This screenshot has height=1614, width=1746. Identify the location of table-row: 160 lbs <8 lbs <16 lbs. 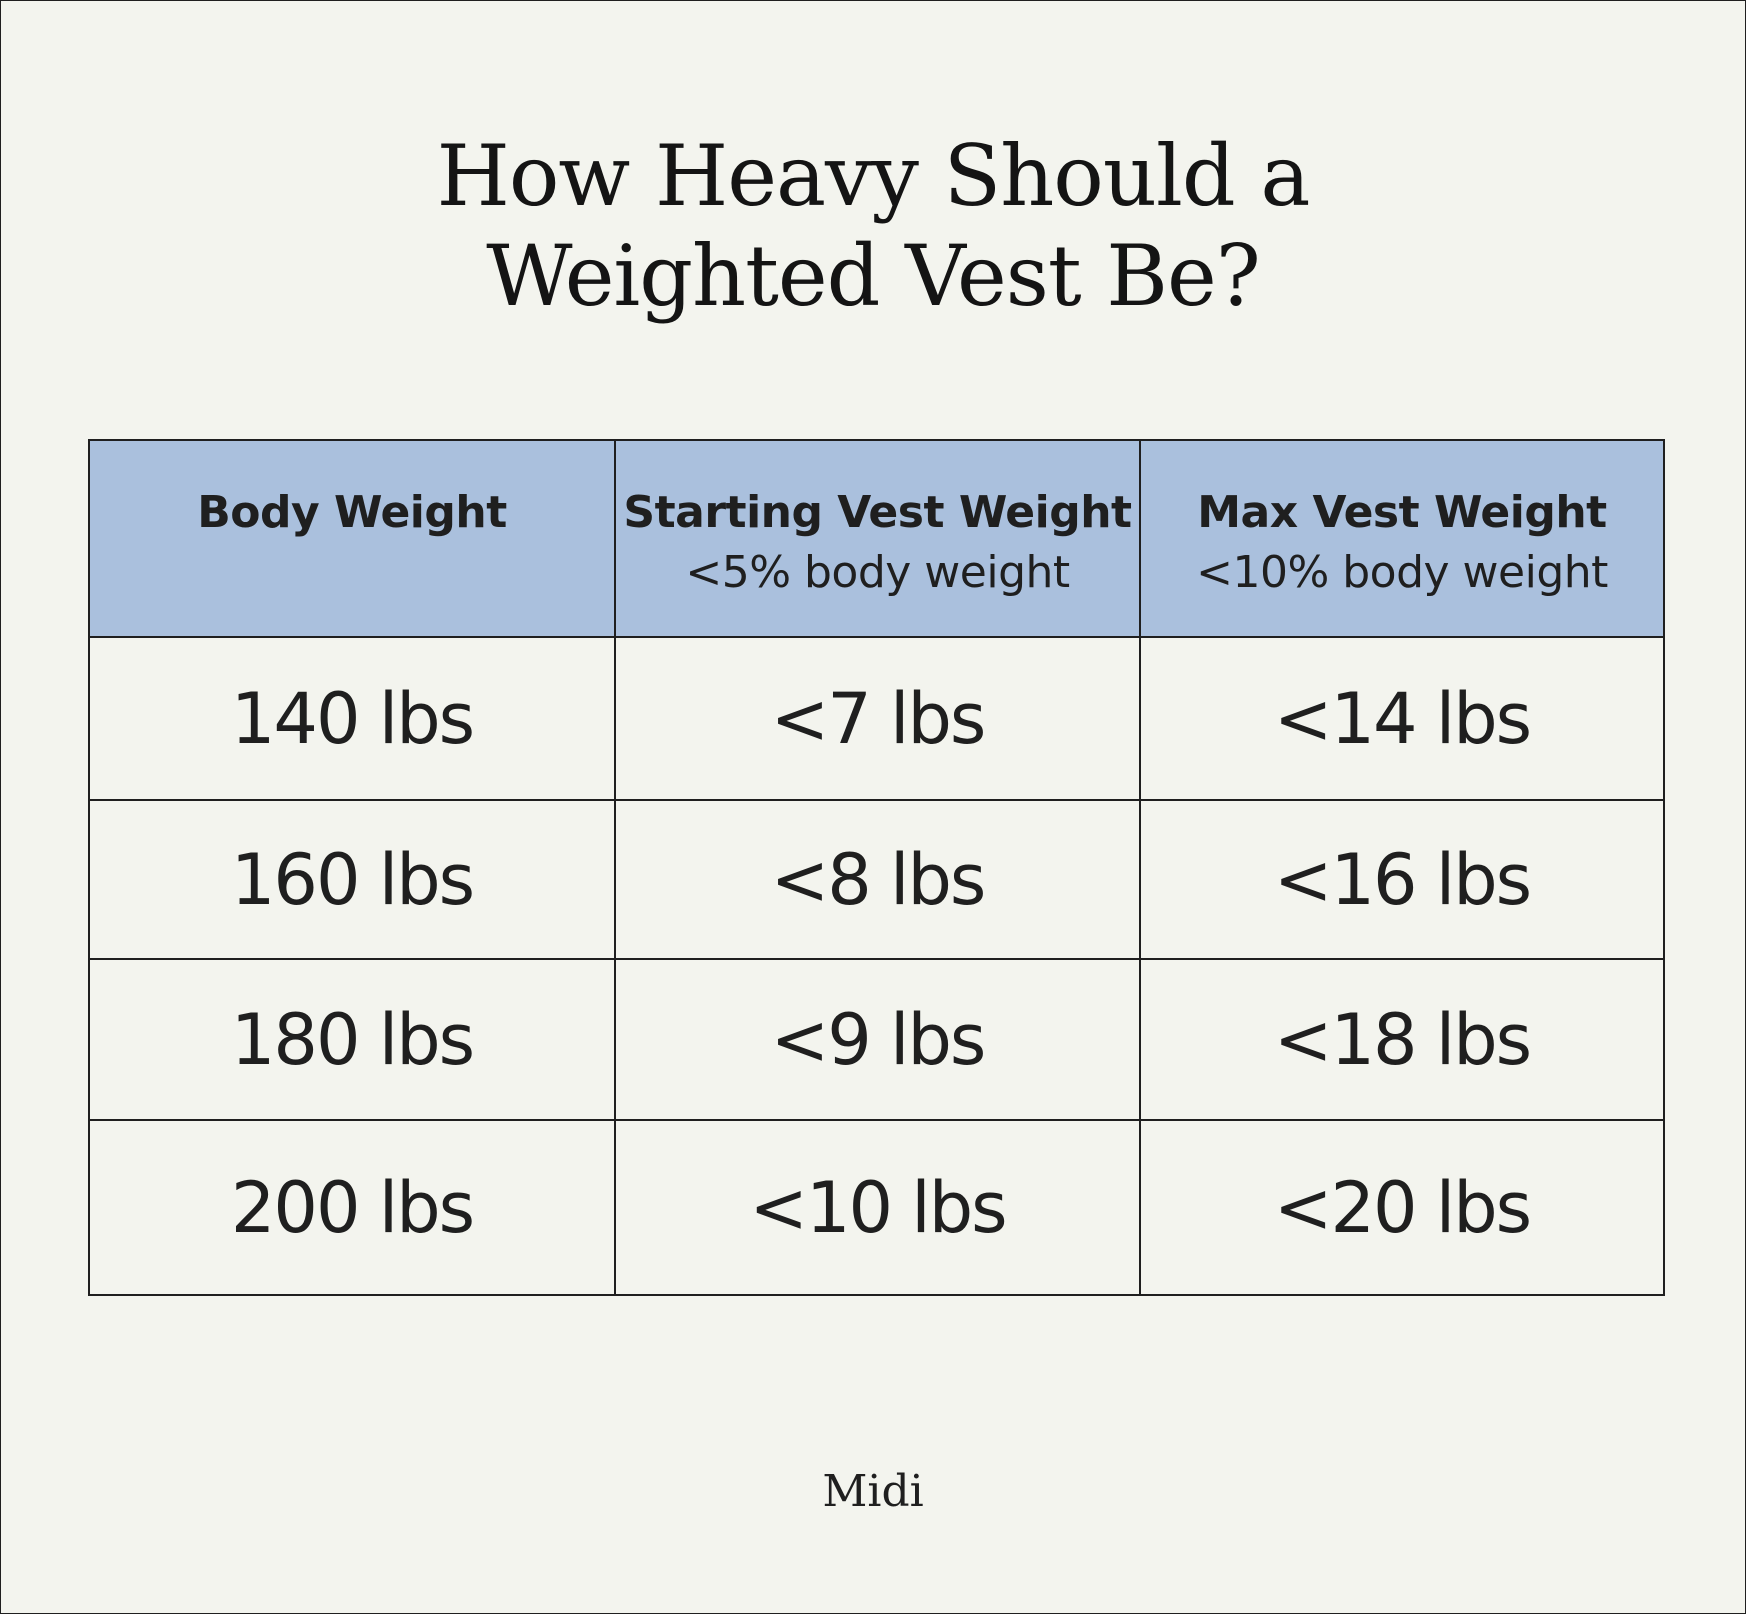
(876, 879).